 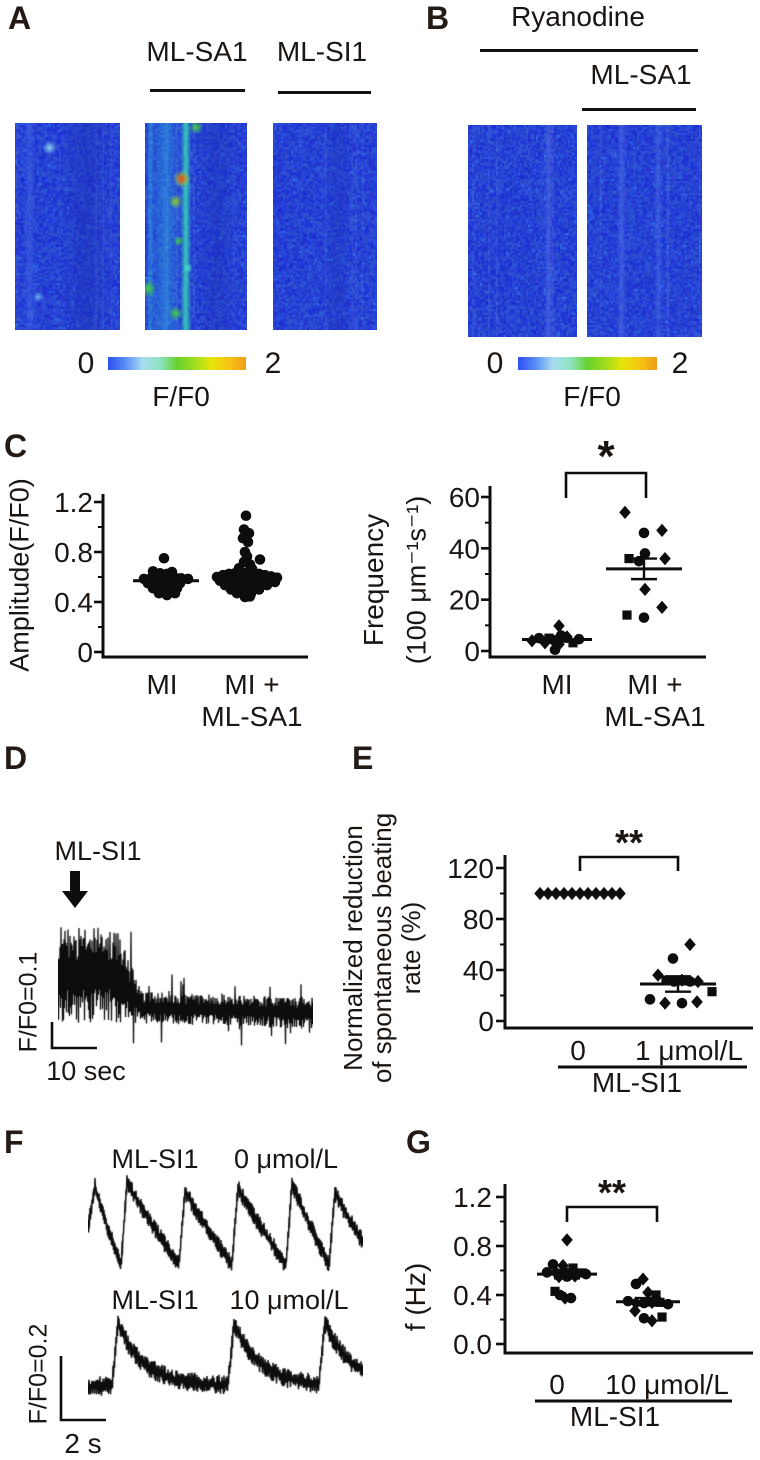 I want to click on beating-trace-0umol, so click(x=225, y=1229).